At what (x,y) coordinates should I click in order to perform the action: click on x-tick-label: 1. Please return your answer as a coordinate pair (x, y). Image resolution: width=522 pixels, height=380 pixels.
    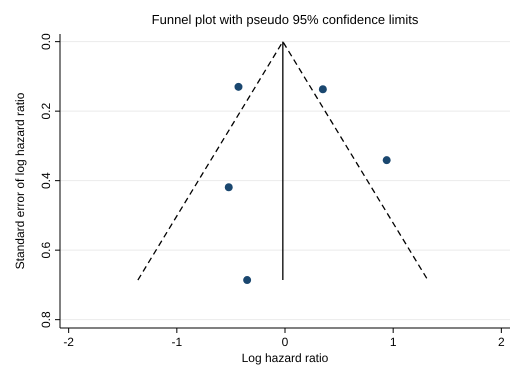
    Looking at the image, I should click on (393, 342).